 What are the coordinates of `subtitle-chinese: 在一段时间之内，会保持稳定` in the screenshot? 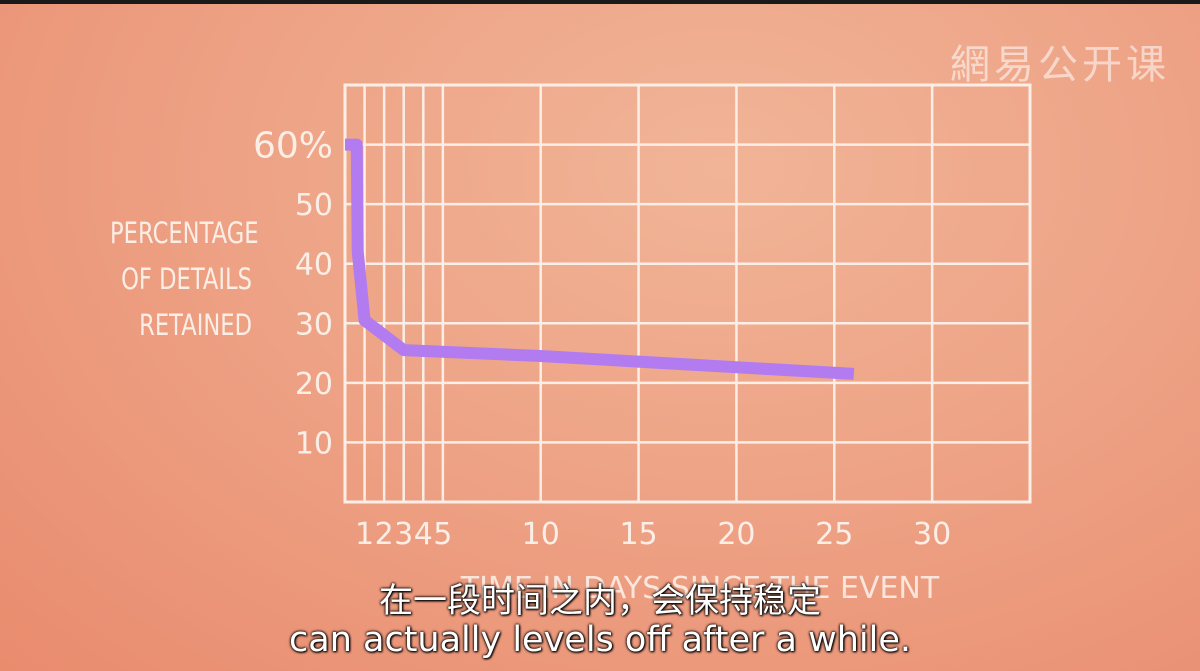 It's located at (600, 601).